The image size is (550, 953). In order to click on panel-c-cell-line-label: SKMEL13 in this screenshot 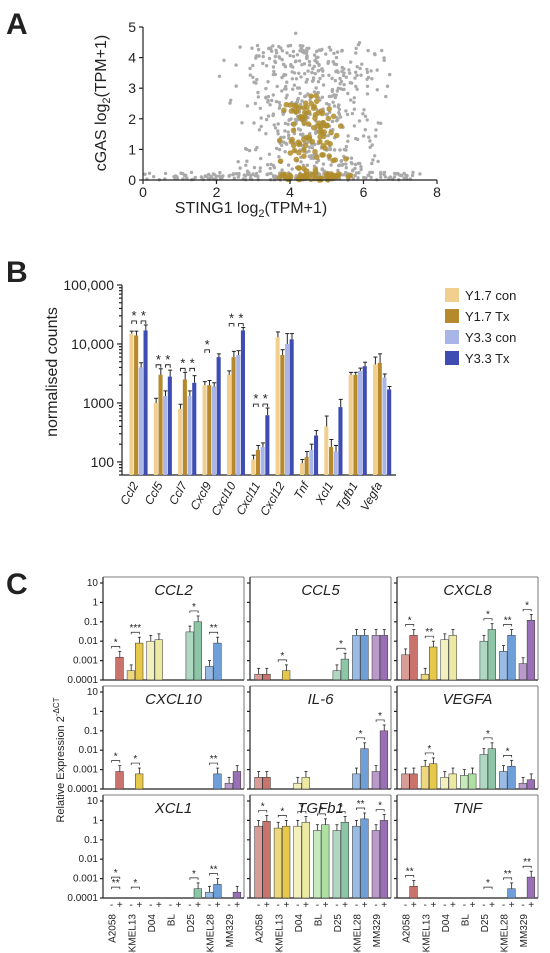, I will do `click(426, 933)`.